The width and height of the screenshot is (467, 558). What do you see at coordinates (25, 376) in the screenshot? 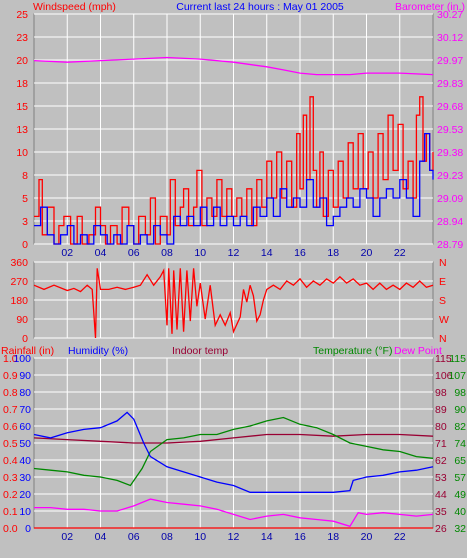
I see `humidity-tick-label: 90` at bounding box center [25, 376].